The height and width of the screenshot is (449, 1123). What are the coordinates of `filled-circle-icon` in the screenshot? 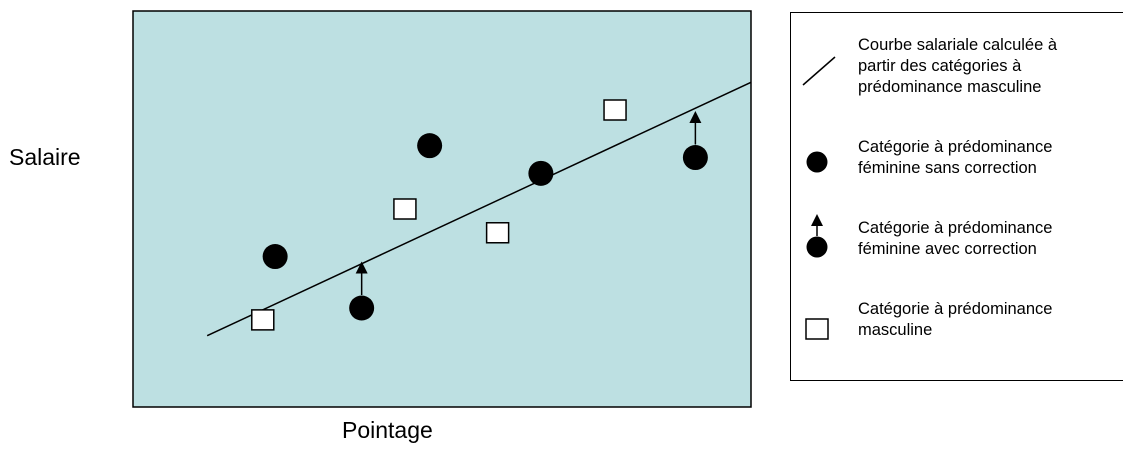 It's located at (817, 162).